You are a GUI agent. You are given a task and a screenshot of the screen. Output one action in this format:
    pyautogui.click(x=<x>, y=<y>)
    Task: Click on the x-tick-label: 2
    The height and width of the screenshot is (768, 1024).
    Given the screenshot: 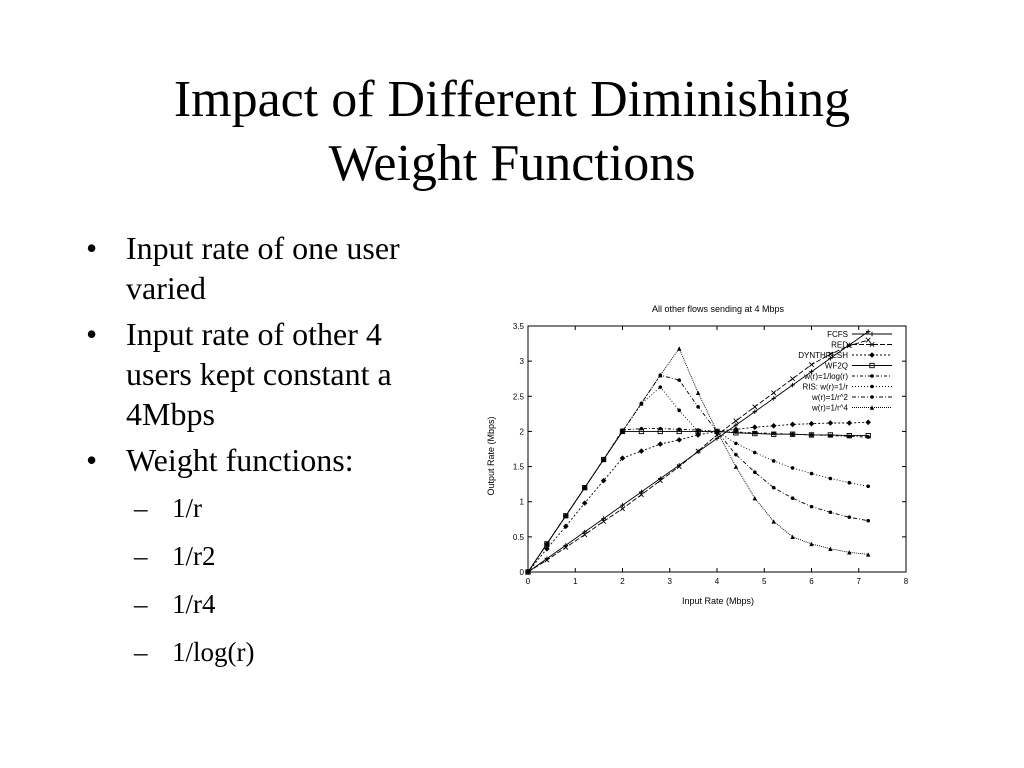 What is the action you would take?
    pyautogui.click(x=622, y=581)
    